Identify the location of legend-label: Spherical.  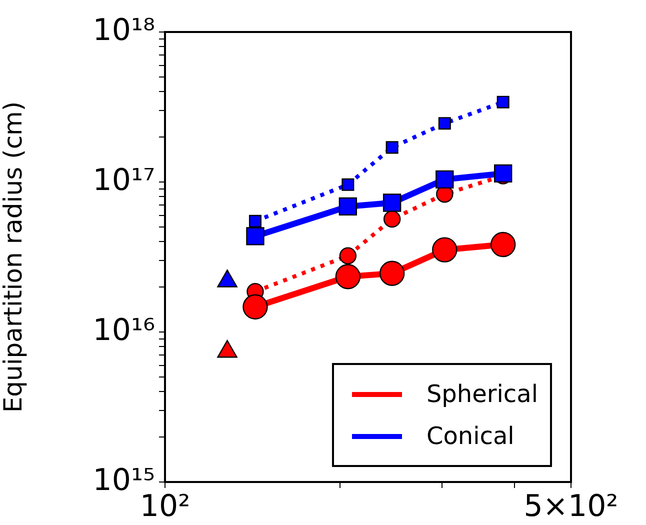
(482, 394).